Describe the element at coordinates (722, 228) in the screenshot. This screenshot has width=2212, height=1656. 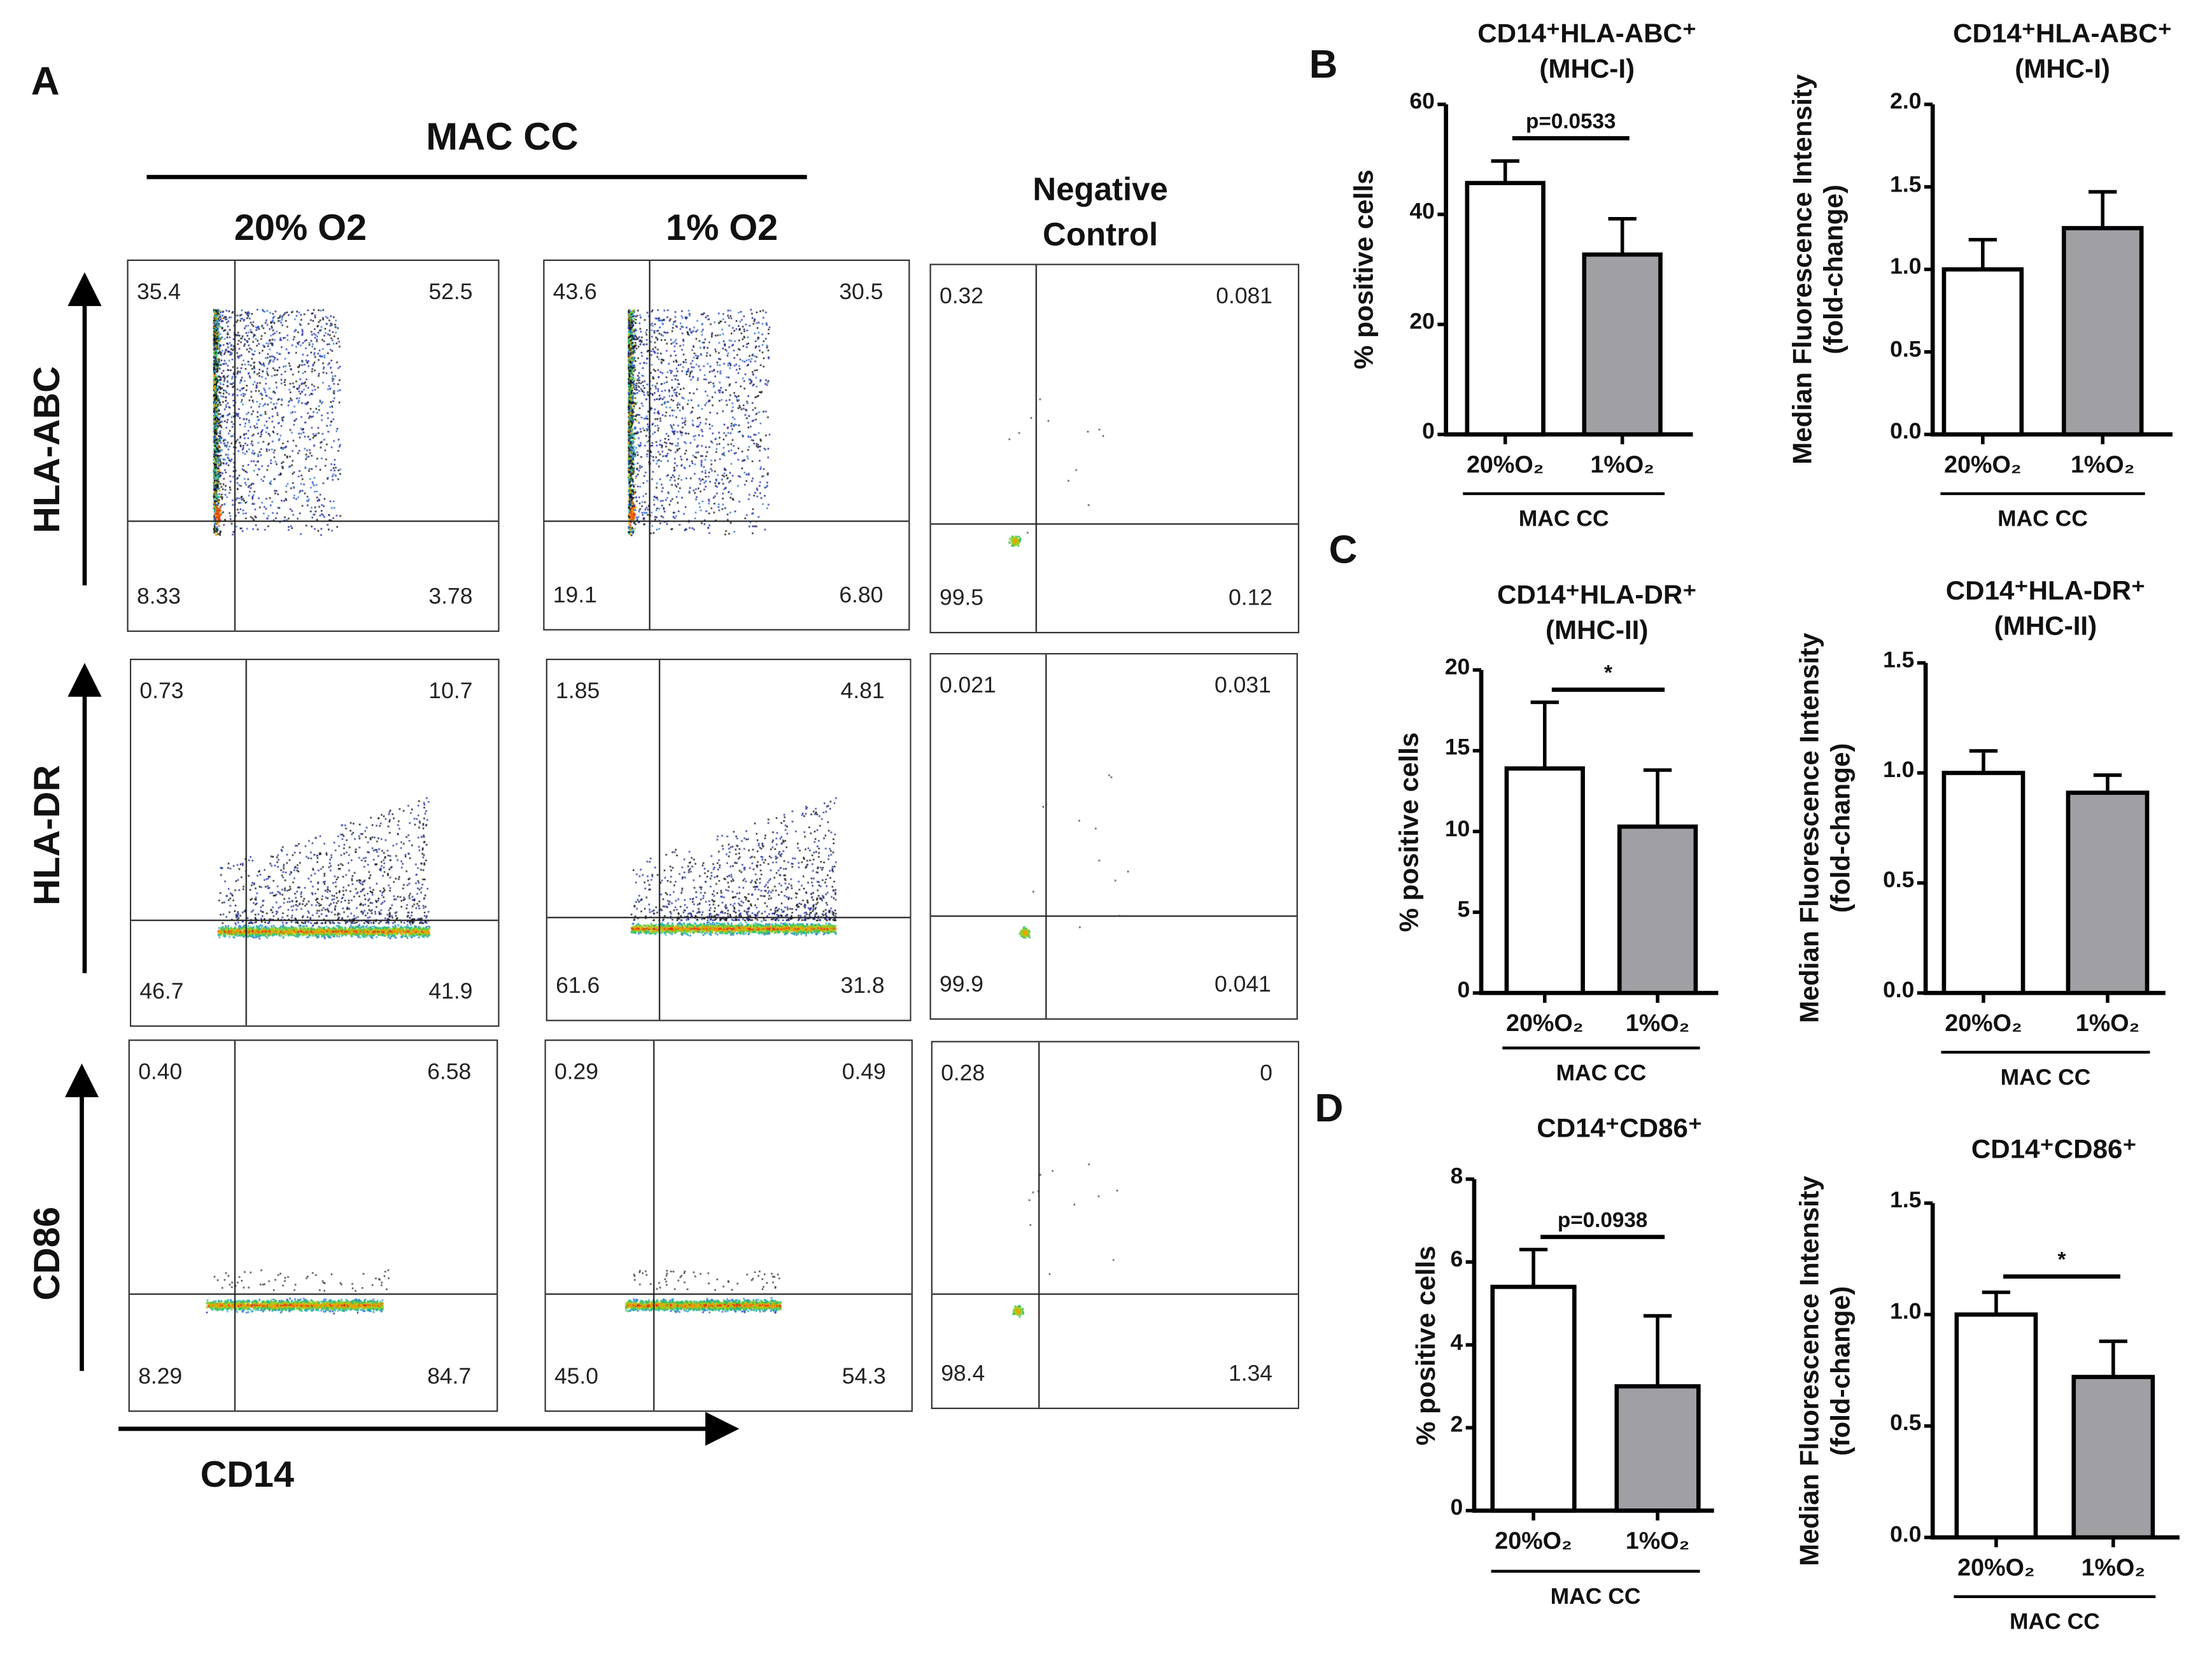
I see `column-header-1: 1% O2` at that location.